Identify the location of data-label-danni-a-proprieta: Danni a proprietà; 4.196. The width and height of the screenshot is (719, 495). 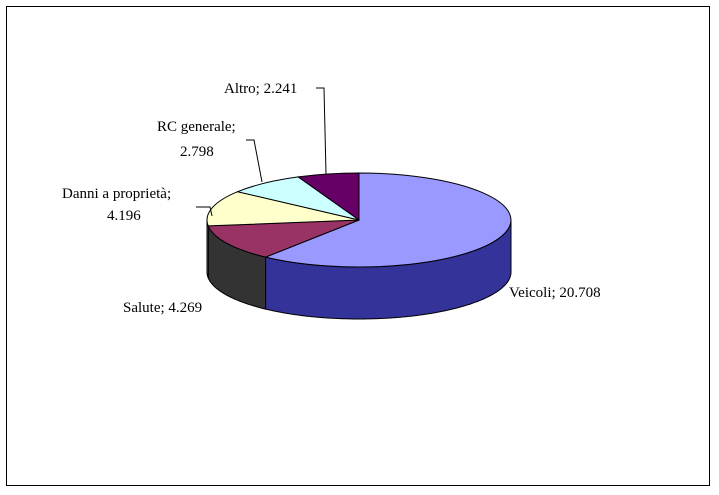
(116, 205).